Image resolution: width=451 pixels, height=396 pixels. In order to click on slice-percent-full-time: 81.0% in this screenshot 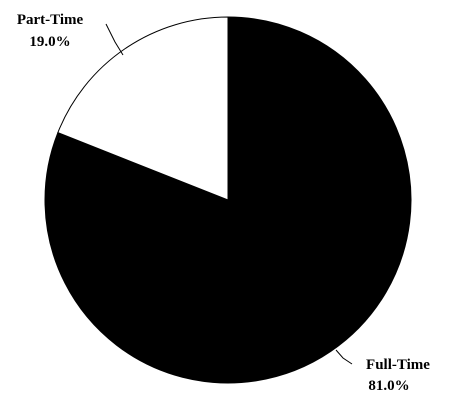, I will do `click(388, 386)`.